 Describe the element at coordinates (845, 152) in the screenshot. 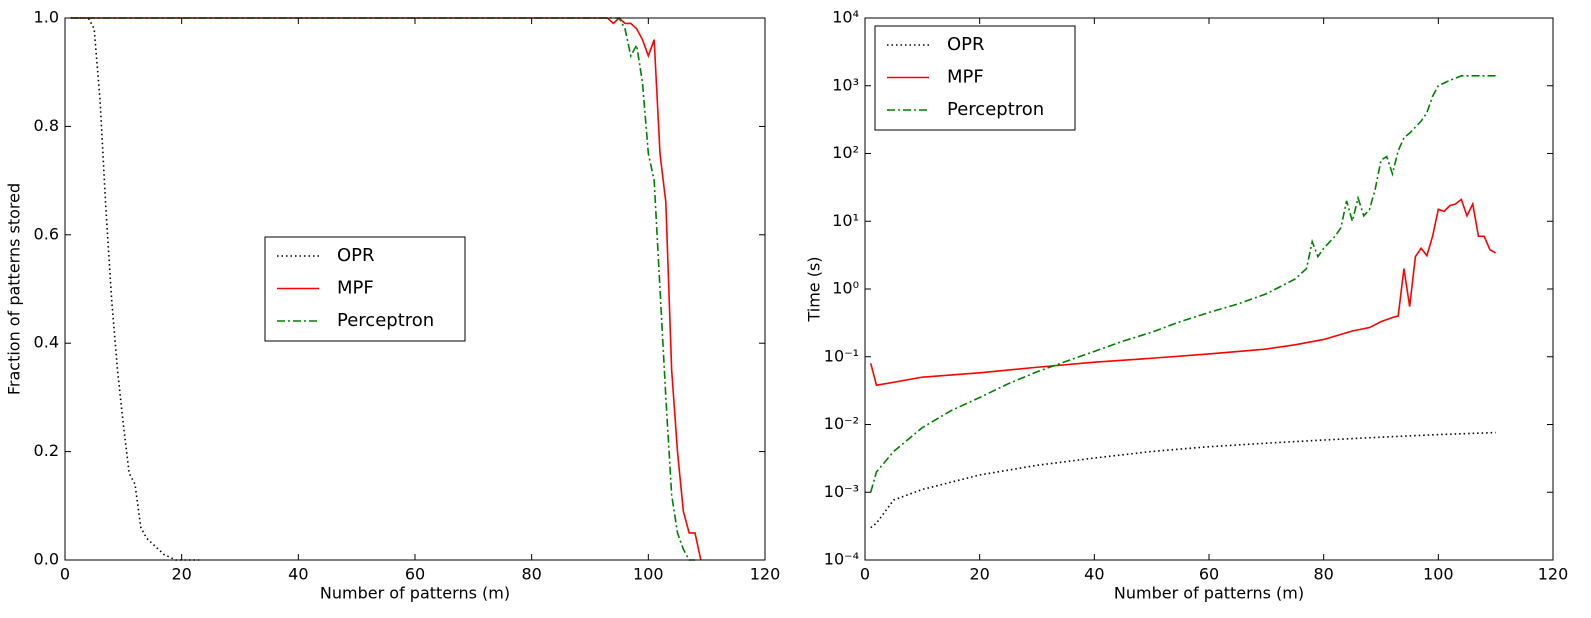

I see `y-tick-label: 10²` at that location.